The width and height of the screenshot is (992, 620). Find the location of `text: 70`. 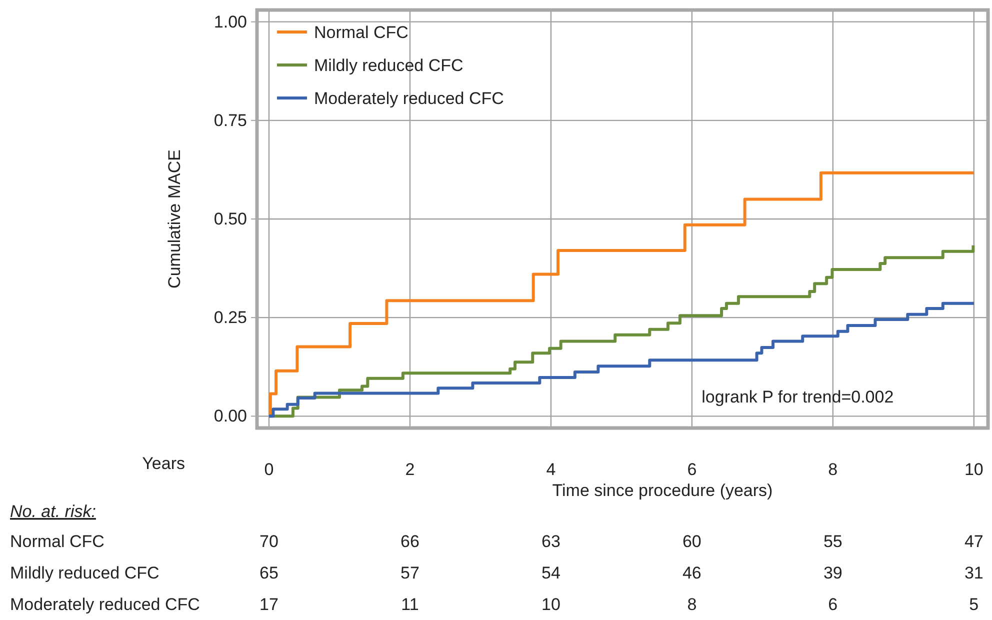

text: 70 is located at coordinates (269, 541).